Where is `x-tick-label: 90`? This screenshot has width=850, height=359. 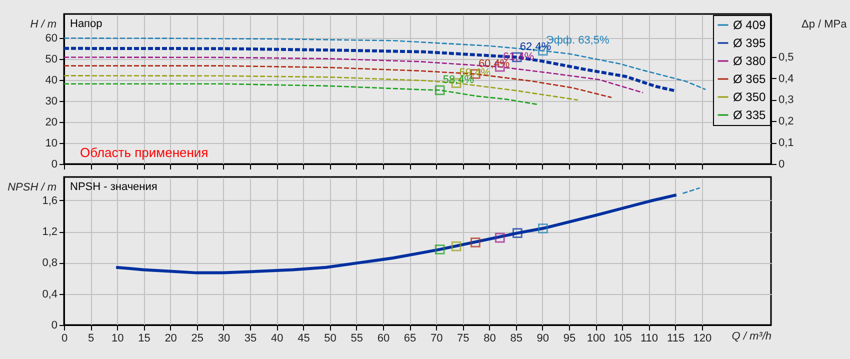 x-tick-label: 90 is located at coordinates (543, 338).